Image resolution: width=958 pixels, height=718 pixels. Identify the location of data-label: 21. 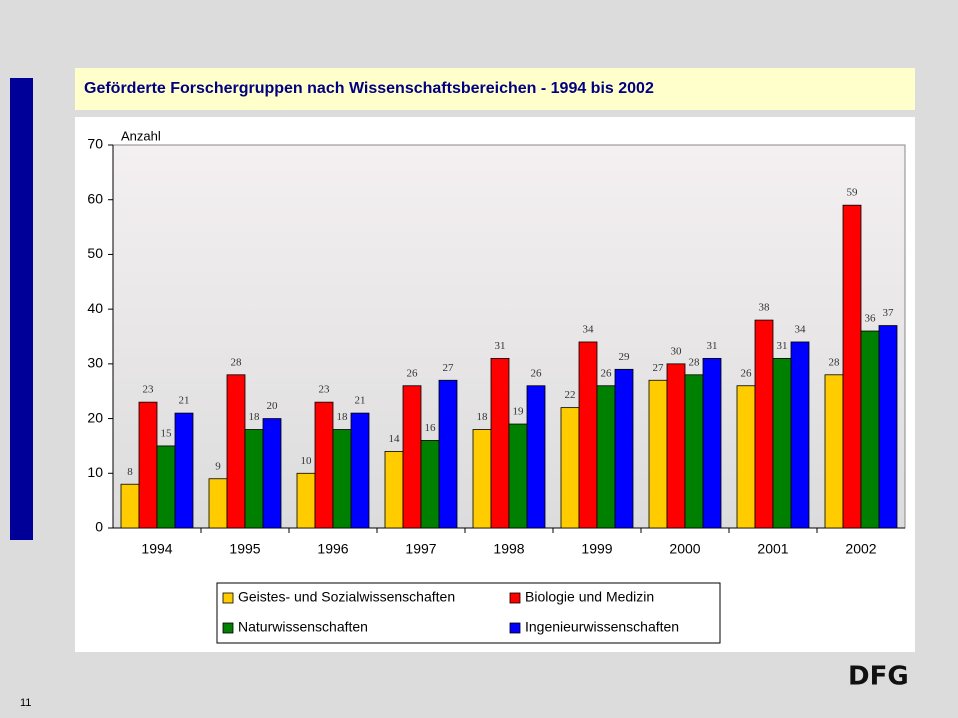
(360, 401).